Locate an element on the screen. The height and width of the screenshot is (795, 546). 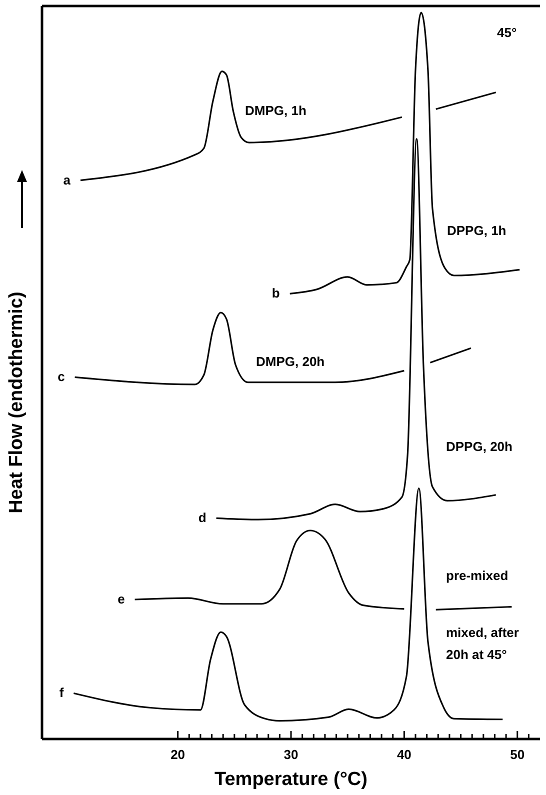
x-axis-title: Temperature (°C) is located at coordinates (291, 779).